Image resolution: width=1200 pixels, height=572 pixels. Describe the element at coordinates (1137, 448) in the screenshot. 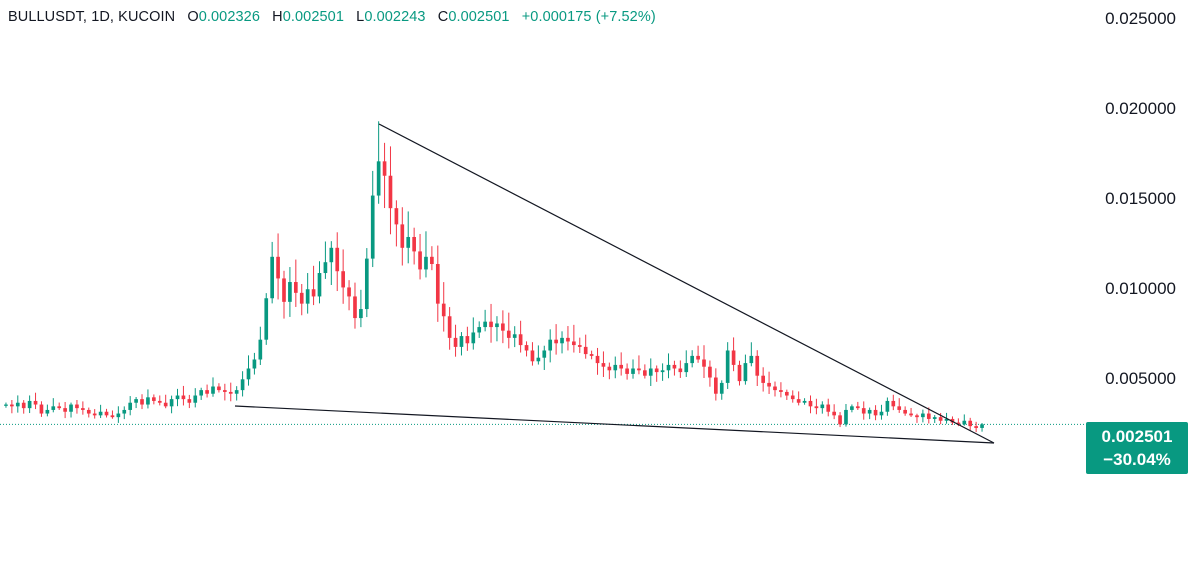

I see `last-price-tag: 0.002501 −30.04%` at that location.